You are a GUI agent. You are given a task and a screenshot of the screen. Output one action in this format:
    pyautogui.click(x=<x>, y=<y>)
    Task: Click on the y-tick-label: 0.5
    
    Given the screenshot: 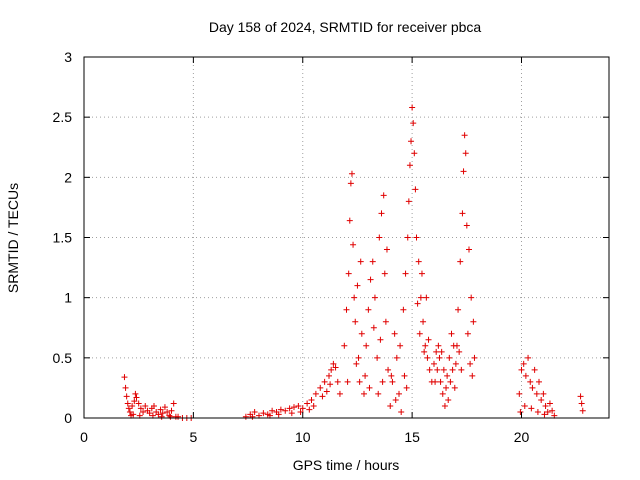 What is the action you would take?
    pyautogui.click(x=63, y=358)
    